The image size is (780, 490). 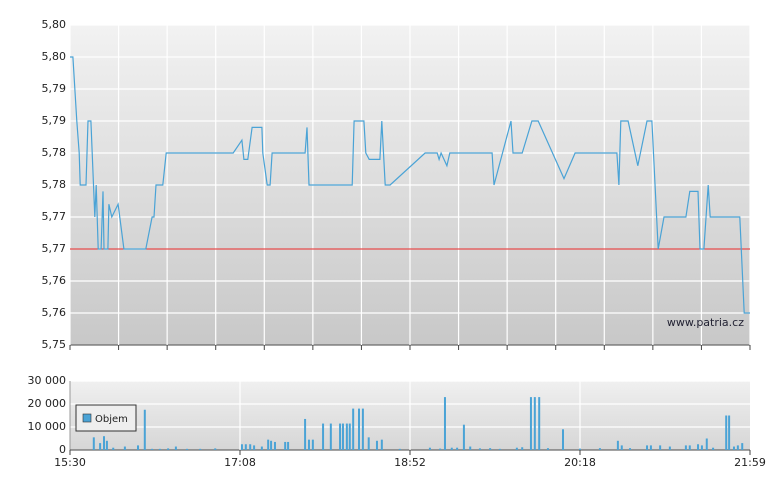 I want to click on watermark: www.patria.cz, so click(x=705, y=322).